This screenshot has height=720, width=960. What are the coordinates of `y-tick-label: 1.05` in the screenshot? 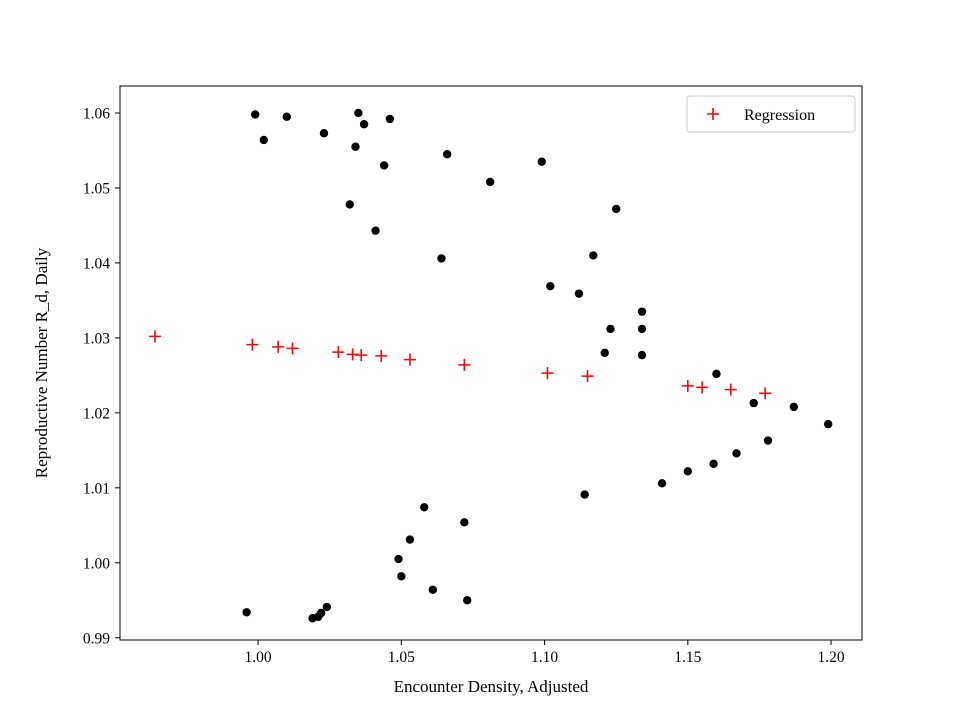 It's located at (96, 188).